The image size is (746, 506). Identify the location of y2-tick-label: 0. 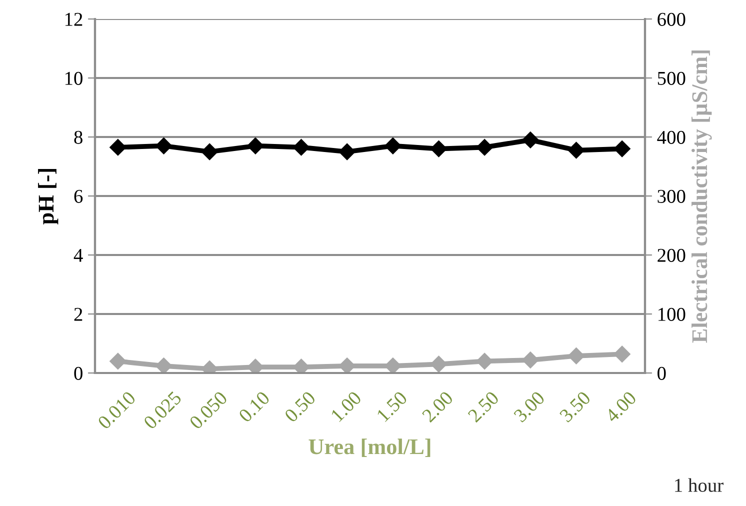
(662, 373).